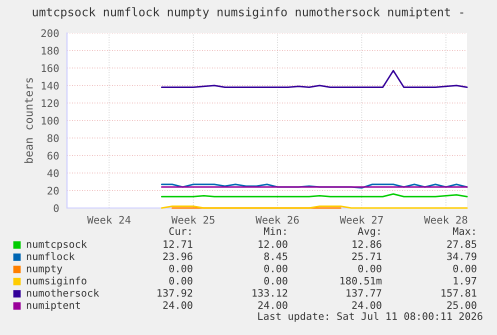  Describe the element at coordinates (56, 281) in the screenshot. I see `legend-label: numsiginfo` at that location.